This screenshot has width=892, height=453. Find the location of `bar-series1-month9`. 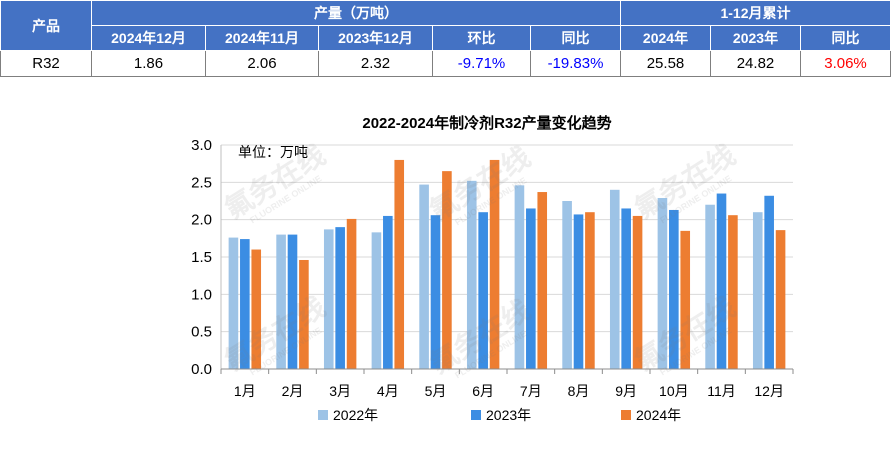

bar-series1-month9 is located at coordinates (614, 279).